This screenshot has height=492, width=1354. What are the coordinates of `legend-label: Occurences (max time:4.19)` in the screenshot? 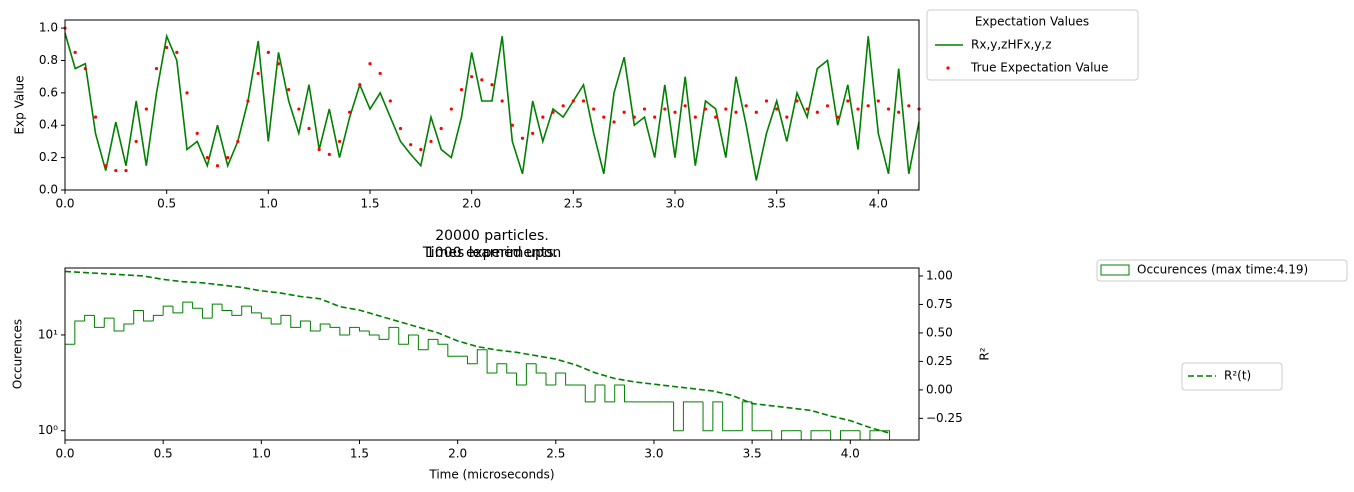 It's located at (1222, 270).